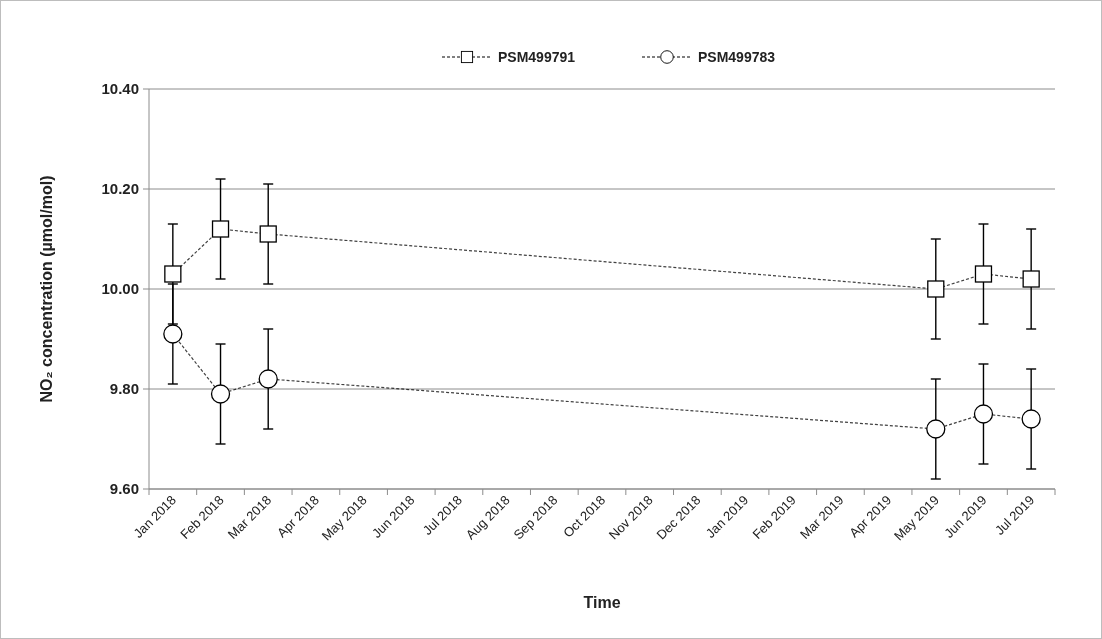 The width and height of the screenshot is (1102, 639). Describe the element at coordinates (46, 289) in the screenshot. I see `y-axis-title: NO₂ concentration (µmol/mol)` at that location.